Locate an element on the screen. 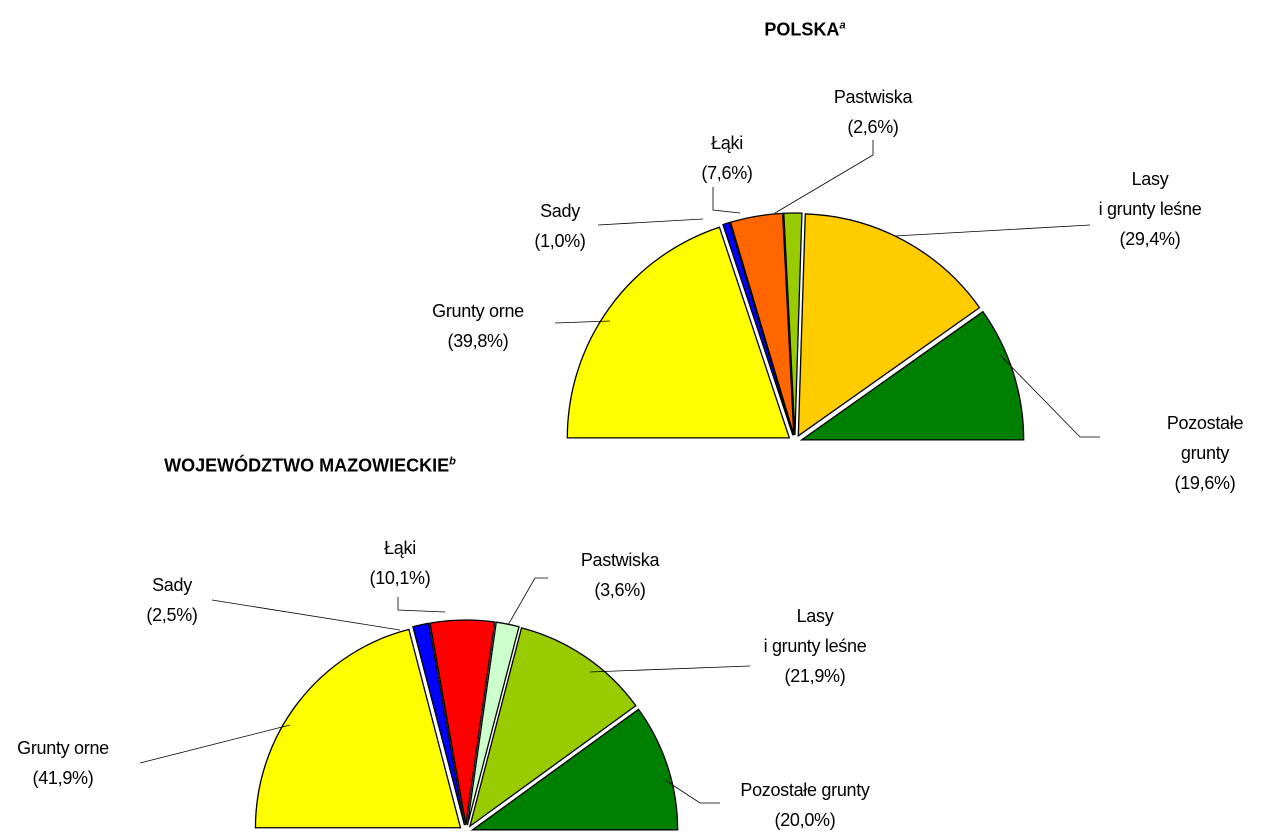 This screenshot has width=1281, height=837. title-text: POLSKA is located at coordinates (802, 29).